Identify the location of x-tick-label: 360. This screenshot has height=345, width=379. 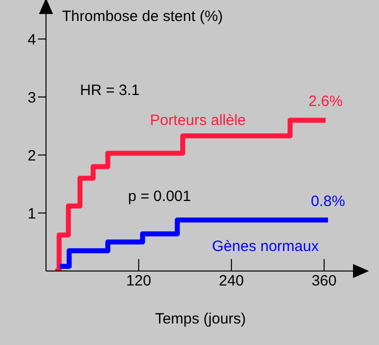
(324, 281).